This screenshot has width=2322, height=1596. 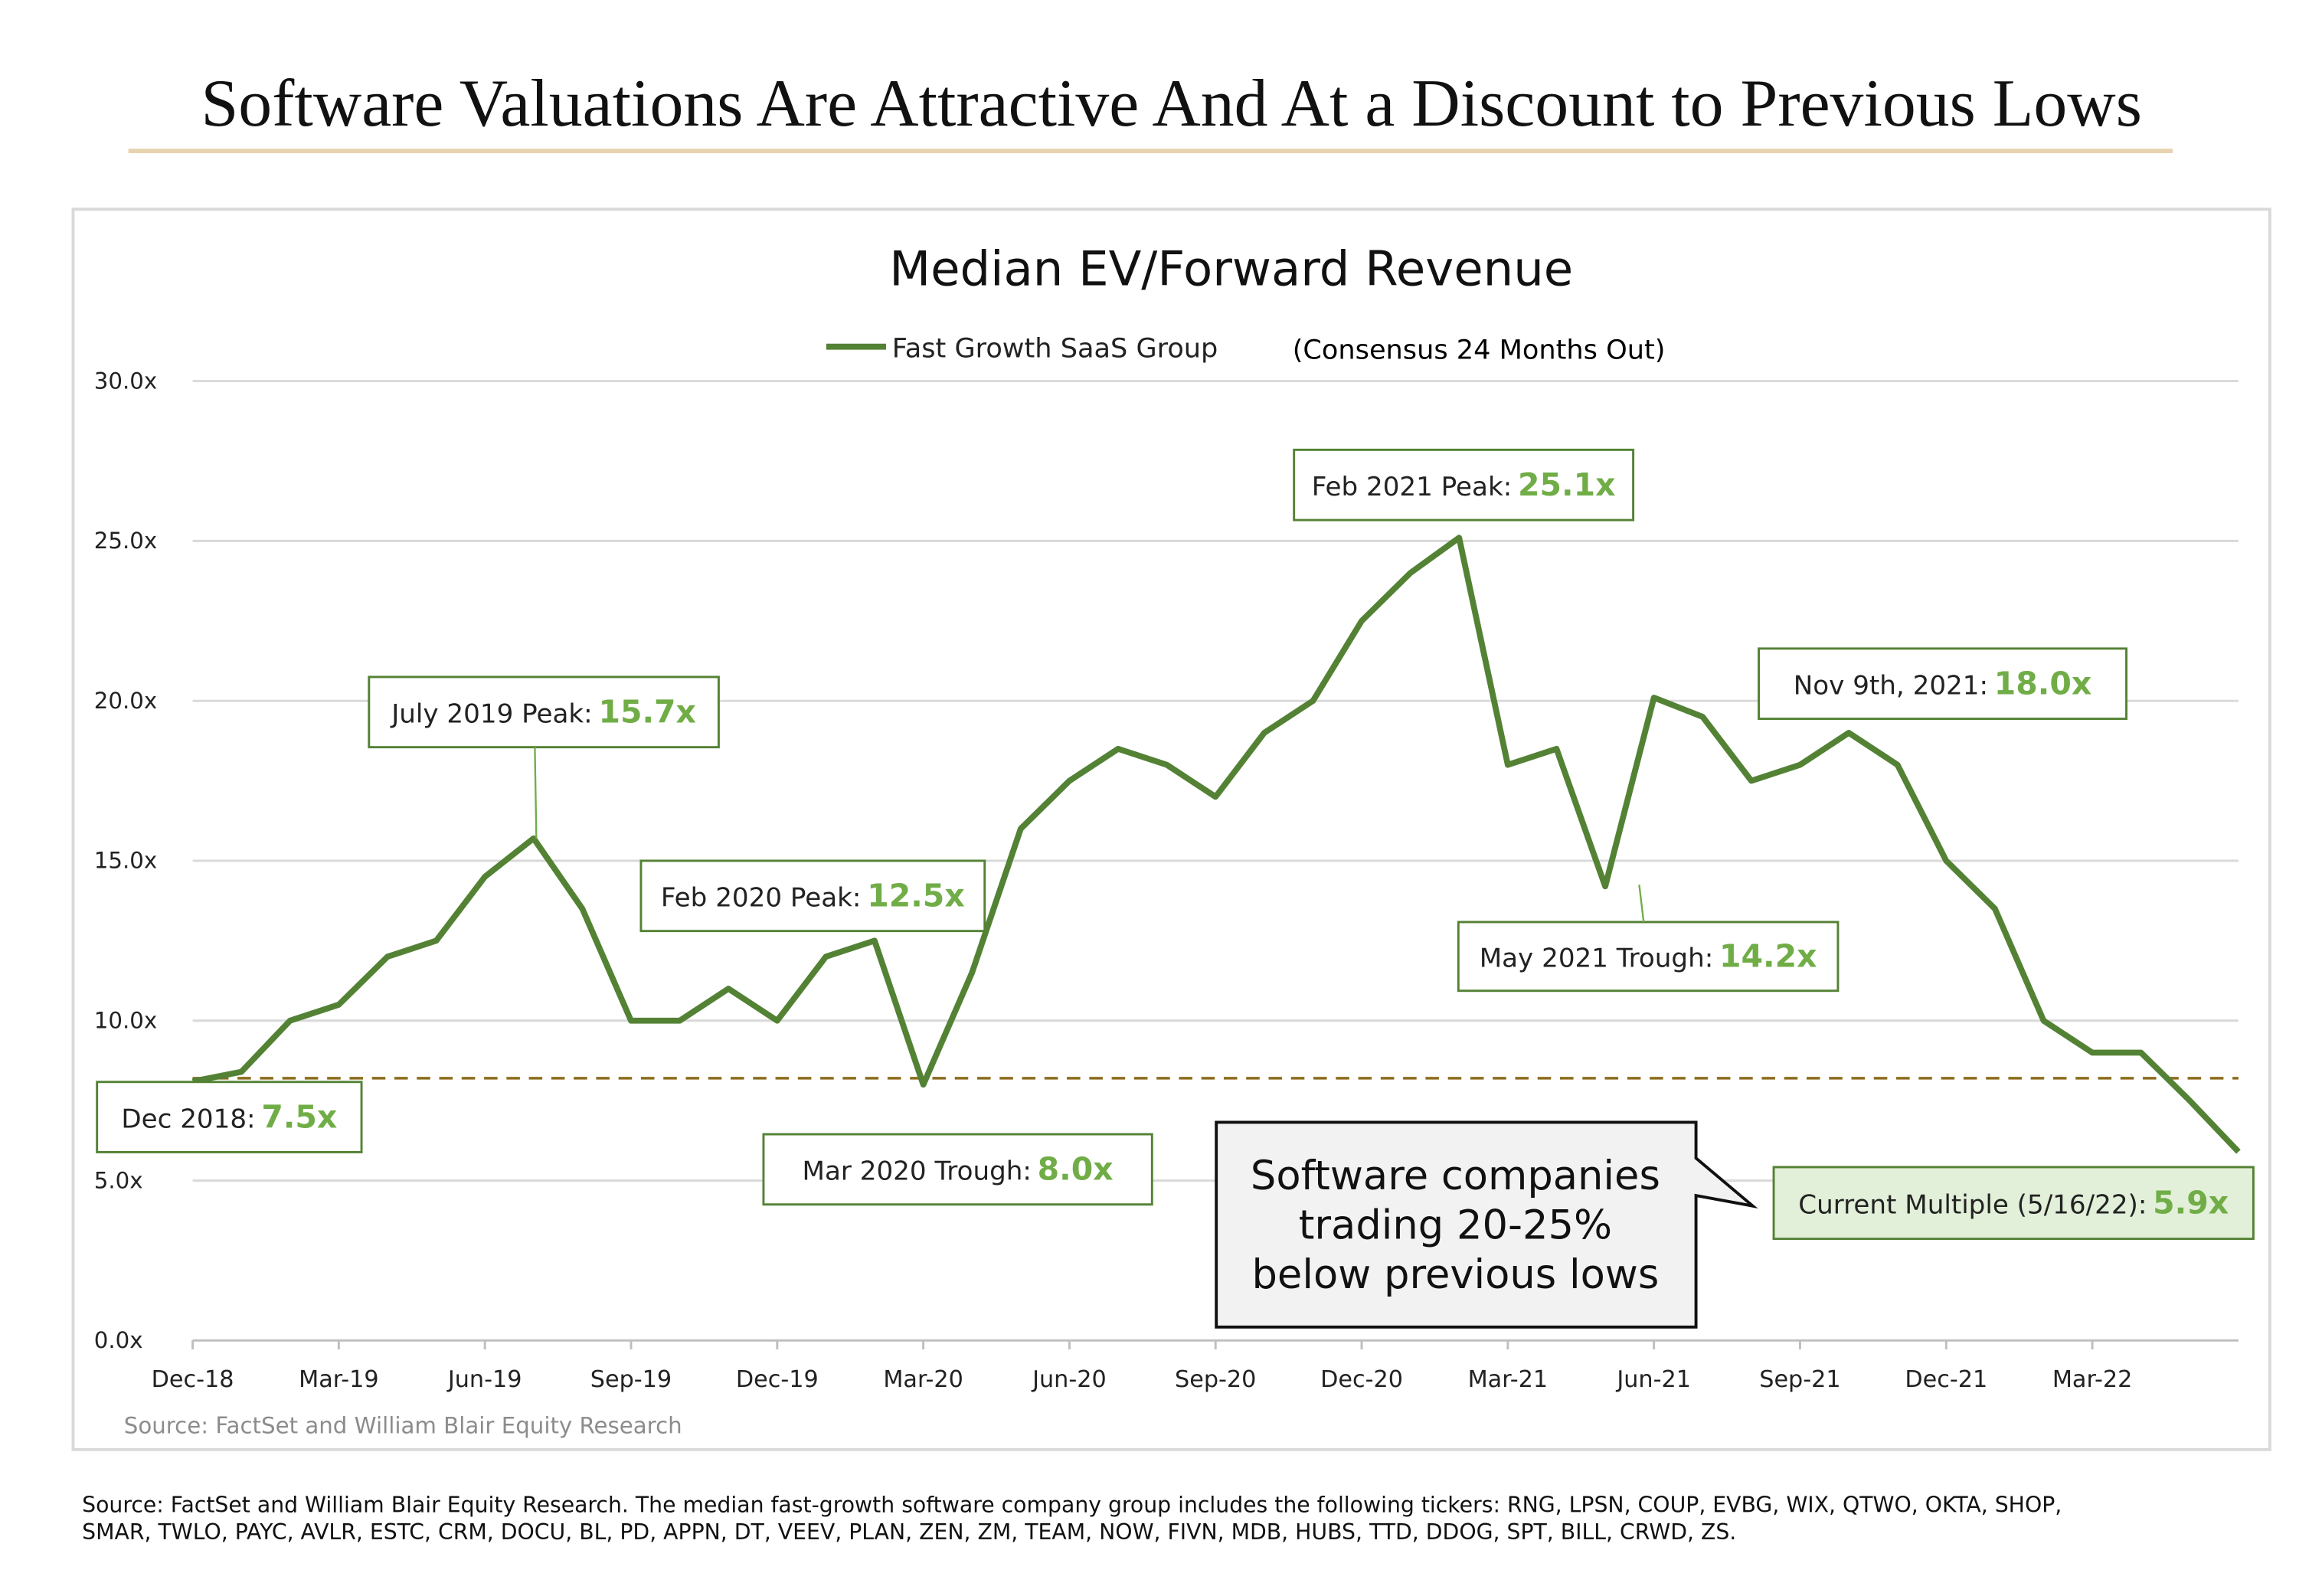 I want to click on x-tick-label: Sep-19, so click(x=631, y=1380).